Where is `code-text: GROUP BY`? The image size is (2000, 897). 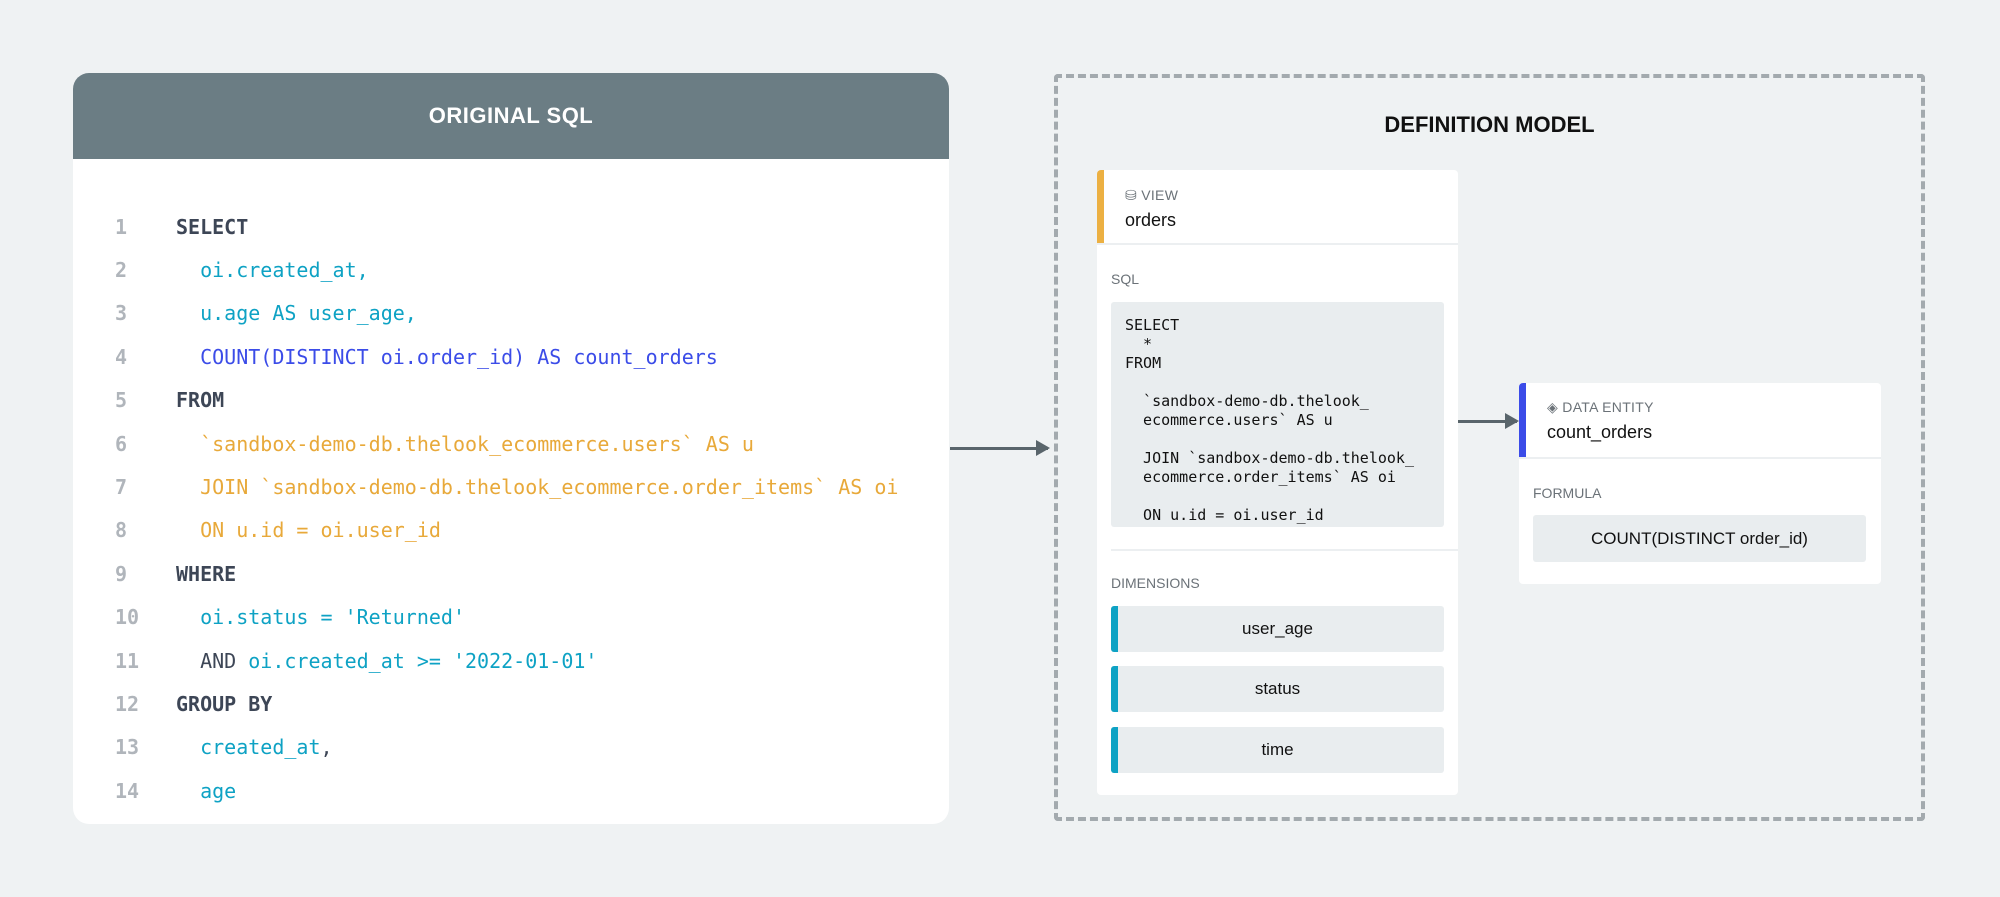
code-text: GROUP BY is located at coordinates (224, 704).